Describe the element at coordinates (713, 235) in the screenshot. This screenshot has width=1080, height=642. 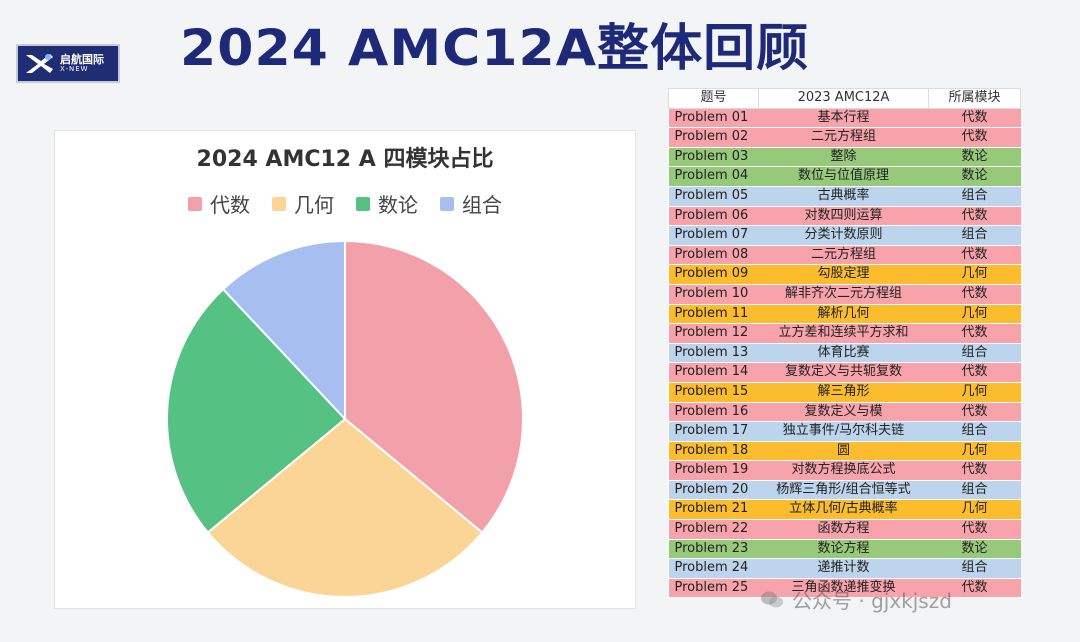
I see `problem-number-cell: Problem 07` at that location.